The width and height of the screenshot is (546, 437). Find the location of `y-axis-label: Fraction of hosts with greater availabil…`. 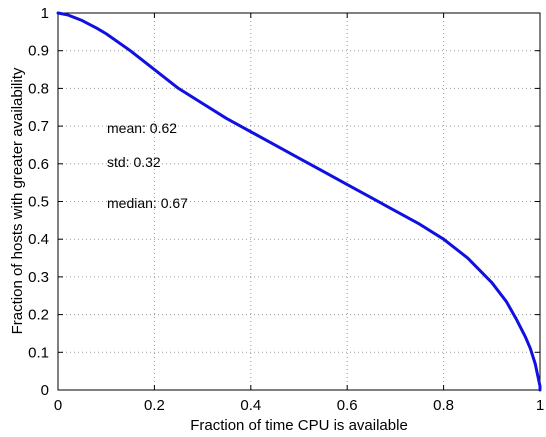

y-axis-label: Fraction of hosts with greater availabil… is located at coordinates (17, 200).